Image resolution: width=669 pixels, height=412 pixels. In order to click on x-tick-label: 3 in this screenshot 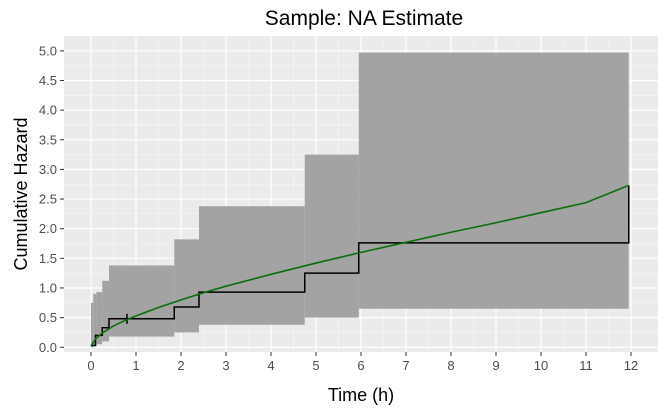, I will do `click(225, 365)`.